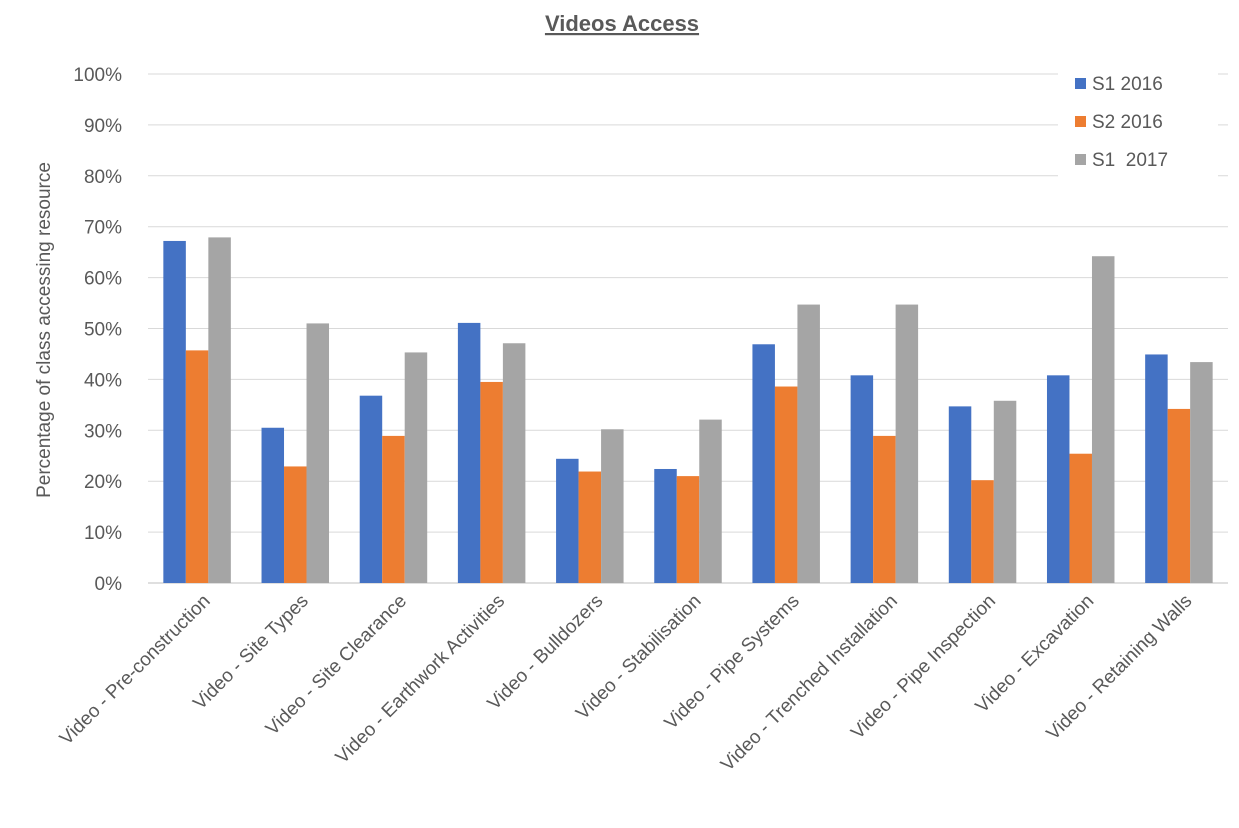 This screenshot has width=1239, height=828. Describe the element at coordinates (109, 584) in the screenshot. I see `y-tick-label: 0%` at that location.